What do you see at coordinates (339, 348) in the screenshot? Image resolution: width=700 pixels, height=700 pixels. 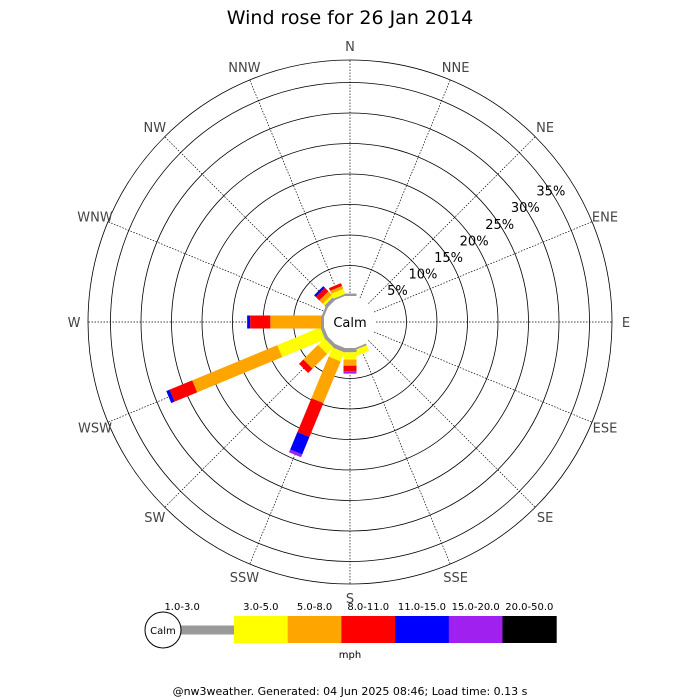 I see `bar-ssw-1.0-3.0` at bounding box center [339, 348].